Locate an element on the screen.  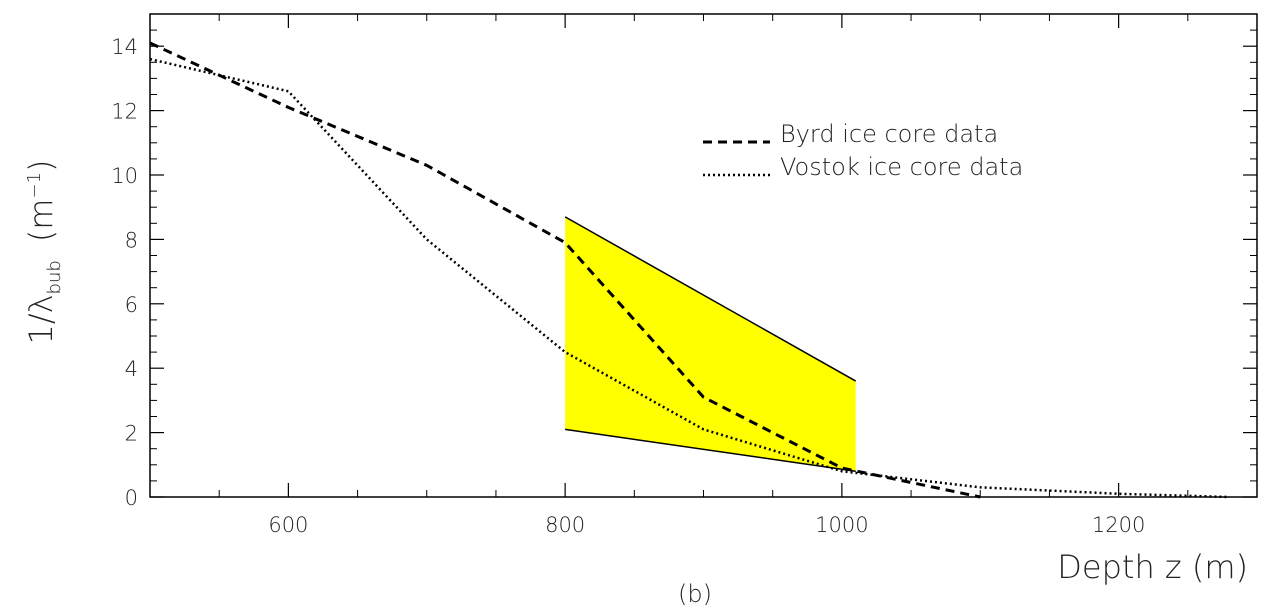
legend-label-vostok: Vostok ice core data is located at coordinates (901, 167).